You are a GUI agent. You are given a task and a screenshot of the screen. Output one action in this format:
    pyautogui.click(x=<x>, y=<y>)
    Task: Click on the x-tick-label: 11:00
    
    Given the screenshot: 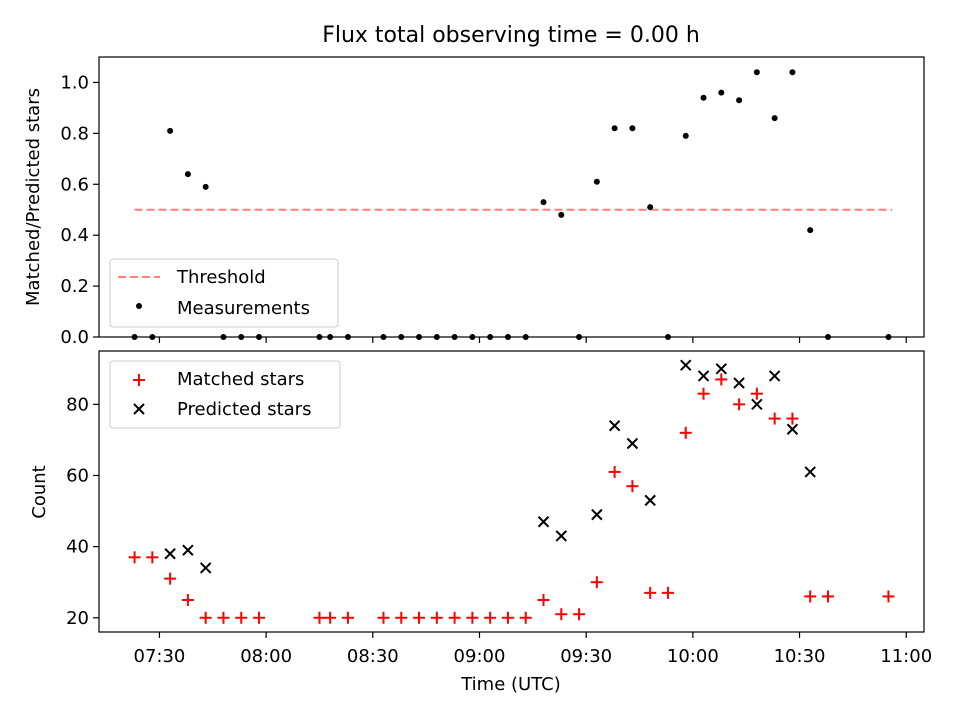 What is the action you would take?
    pyautogui.click(x=906, y=656)
    